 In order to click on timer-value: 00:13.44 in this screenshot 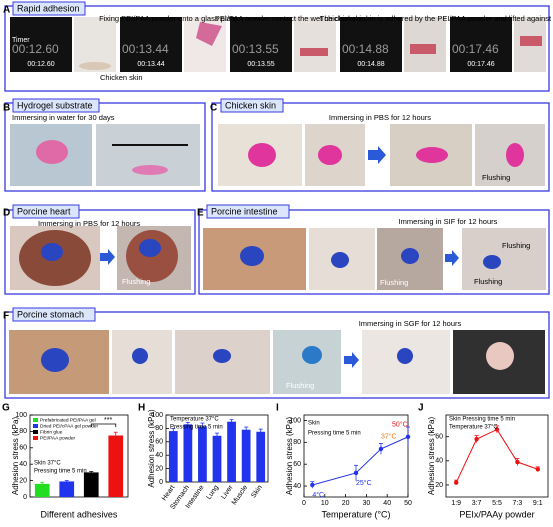, I will do `click(150, 64)`.